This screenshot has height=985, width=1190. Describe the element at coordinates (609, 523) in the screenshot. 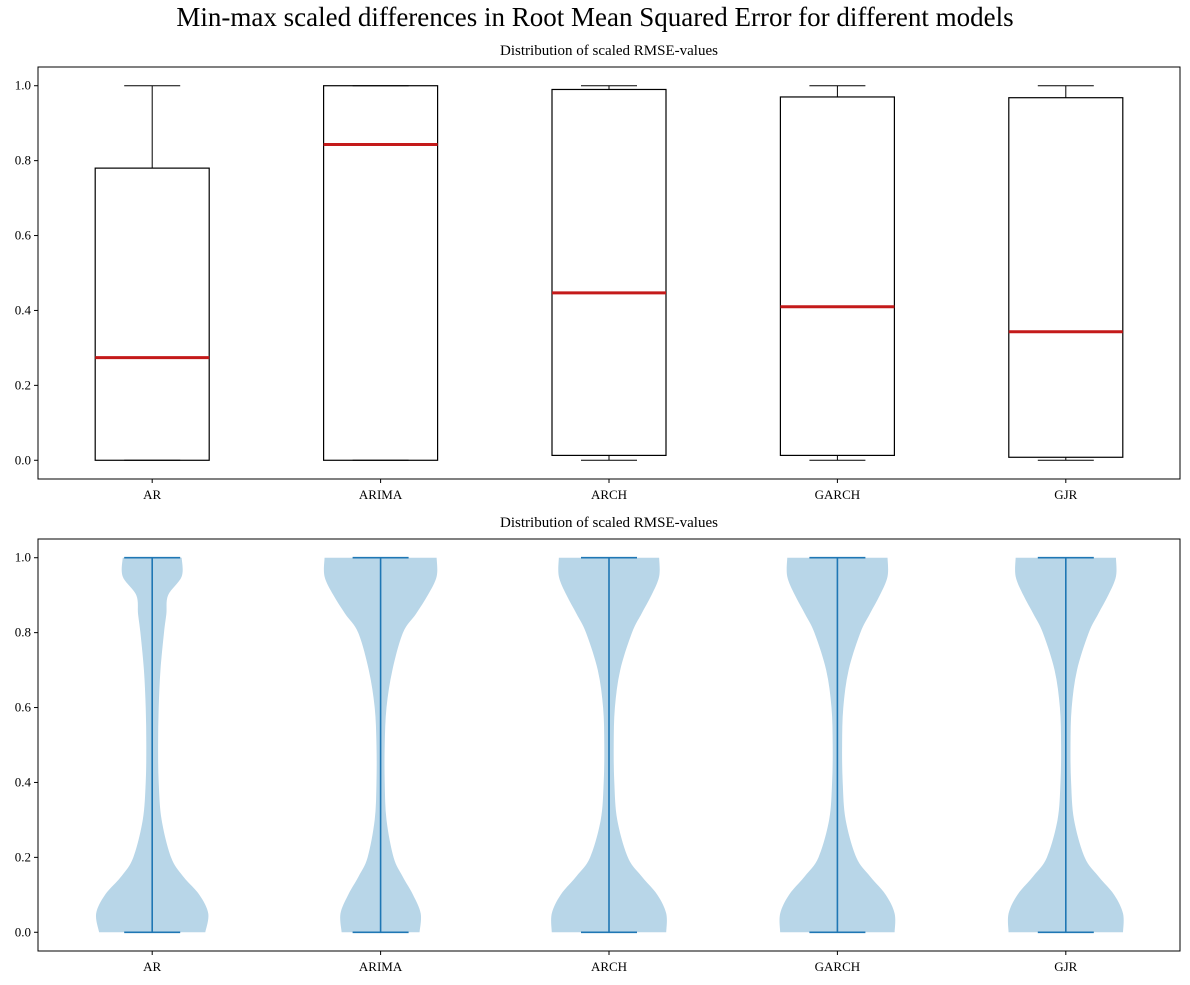

I see `violin-plot-title: Distribution of scaled RMSE-values` at that location.